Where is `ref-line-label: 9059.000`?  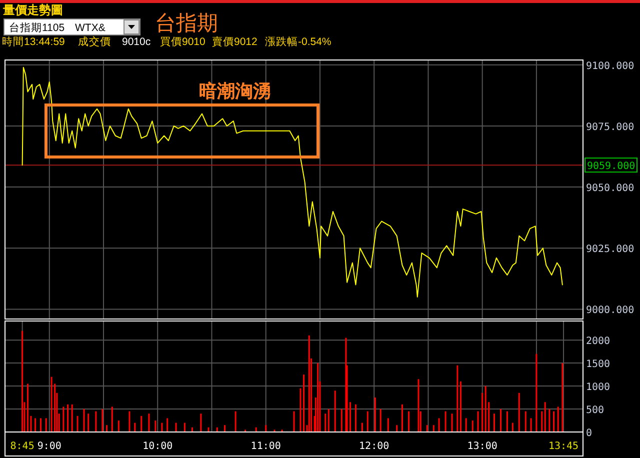
ref-line-label: 9059.000 is located at coordinates (611, 166).